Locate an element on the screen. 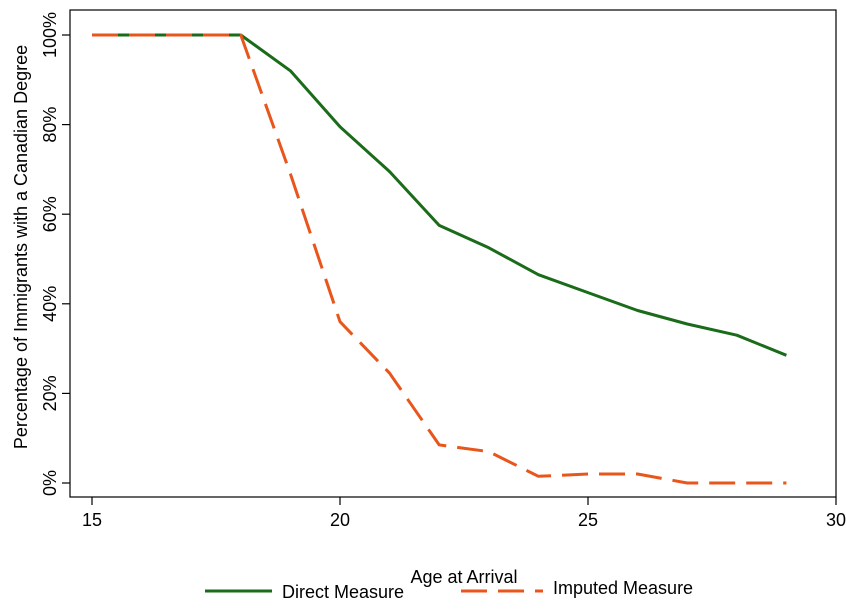 Image resolution: width=846 pixels, height=609 pixels. legend-label: Direct Measure is located at coordinates (343, 592).